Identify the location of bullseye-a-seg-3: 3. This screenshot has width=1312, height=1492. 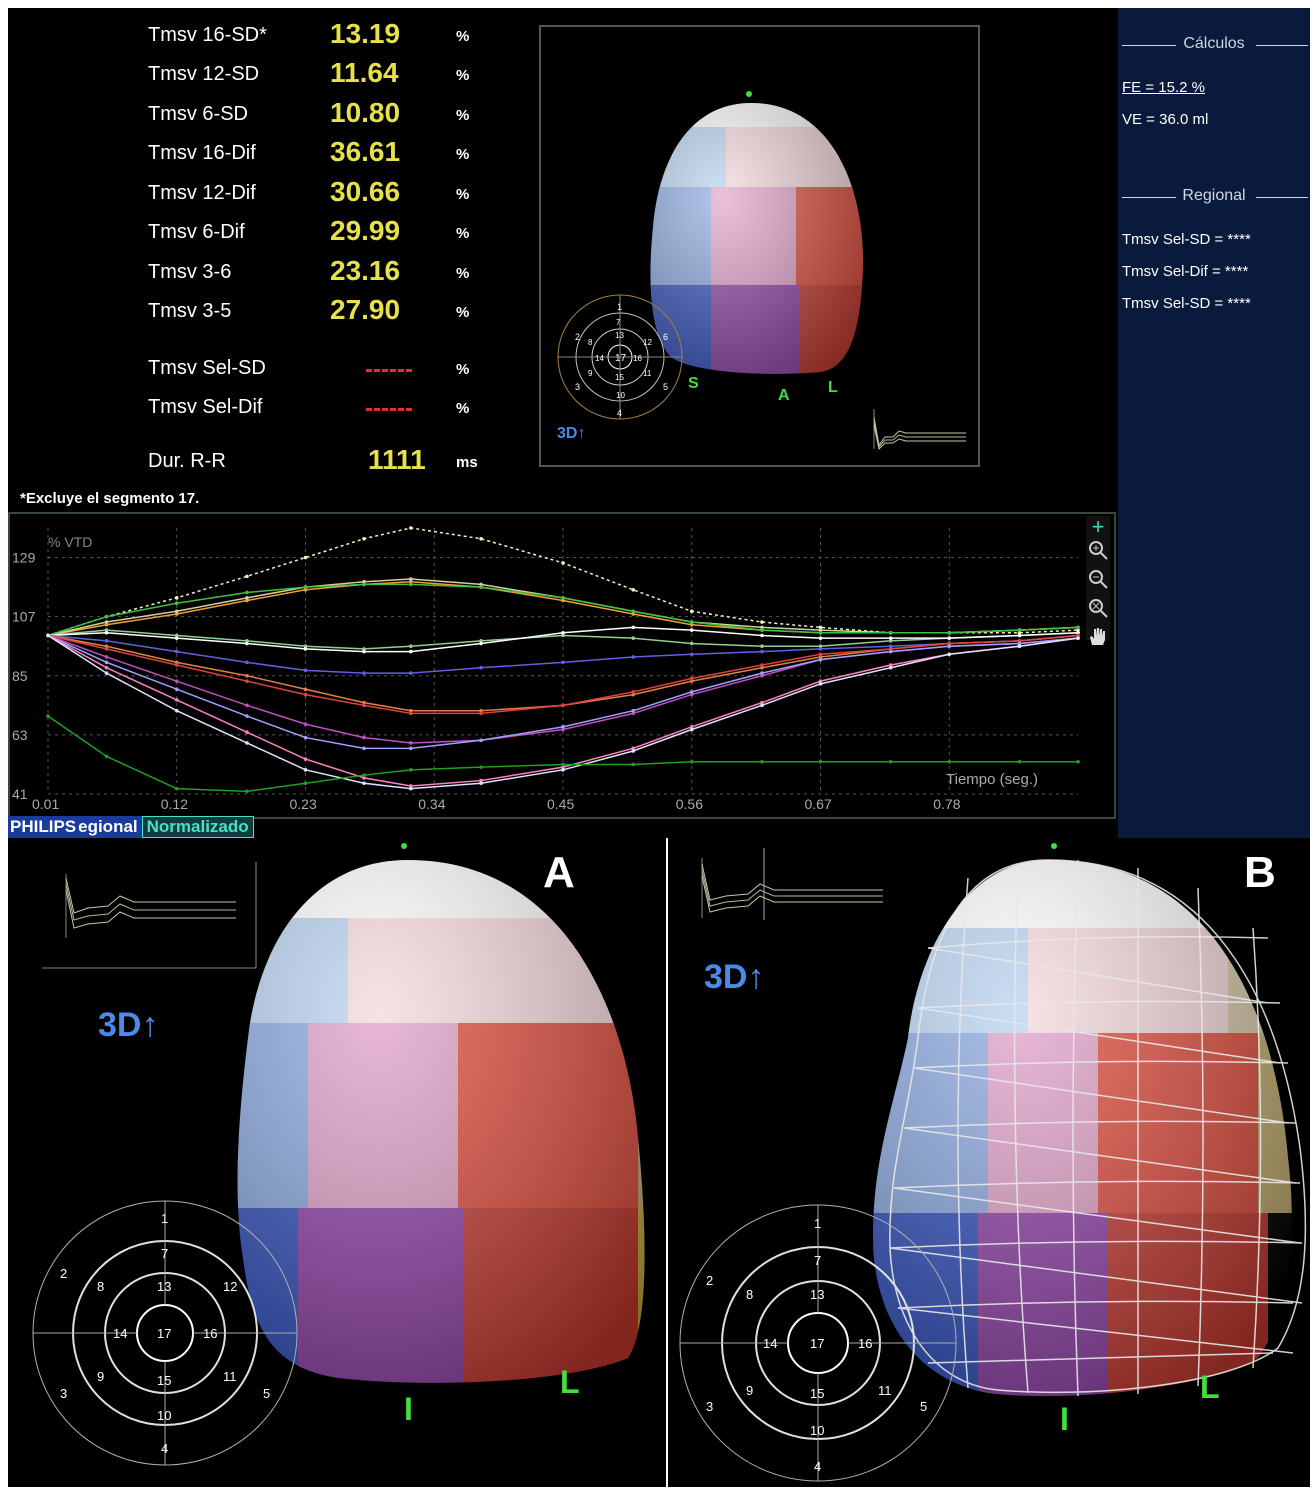
(63, 1393).